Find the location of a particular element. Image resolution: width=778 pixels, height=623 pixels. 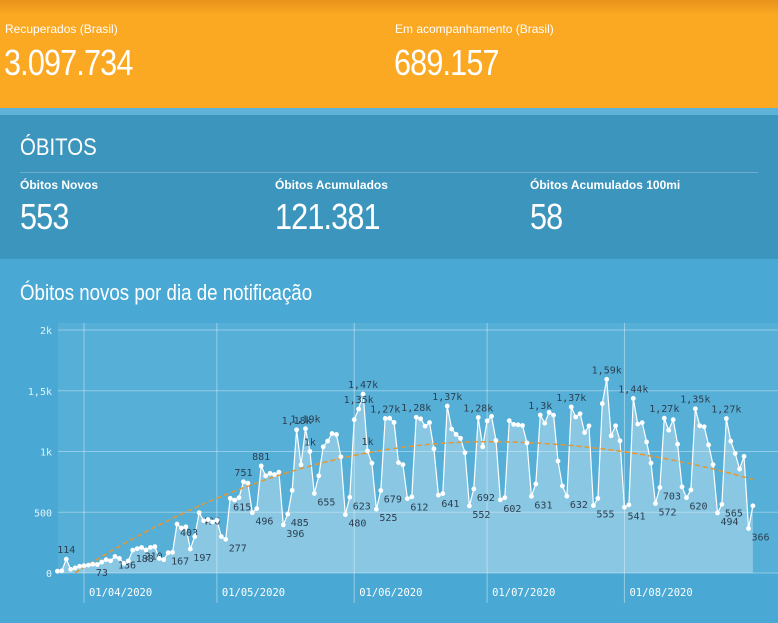

data-label: 623 is located at coordinates (362, 506).